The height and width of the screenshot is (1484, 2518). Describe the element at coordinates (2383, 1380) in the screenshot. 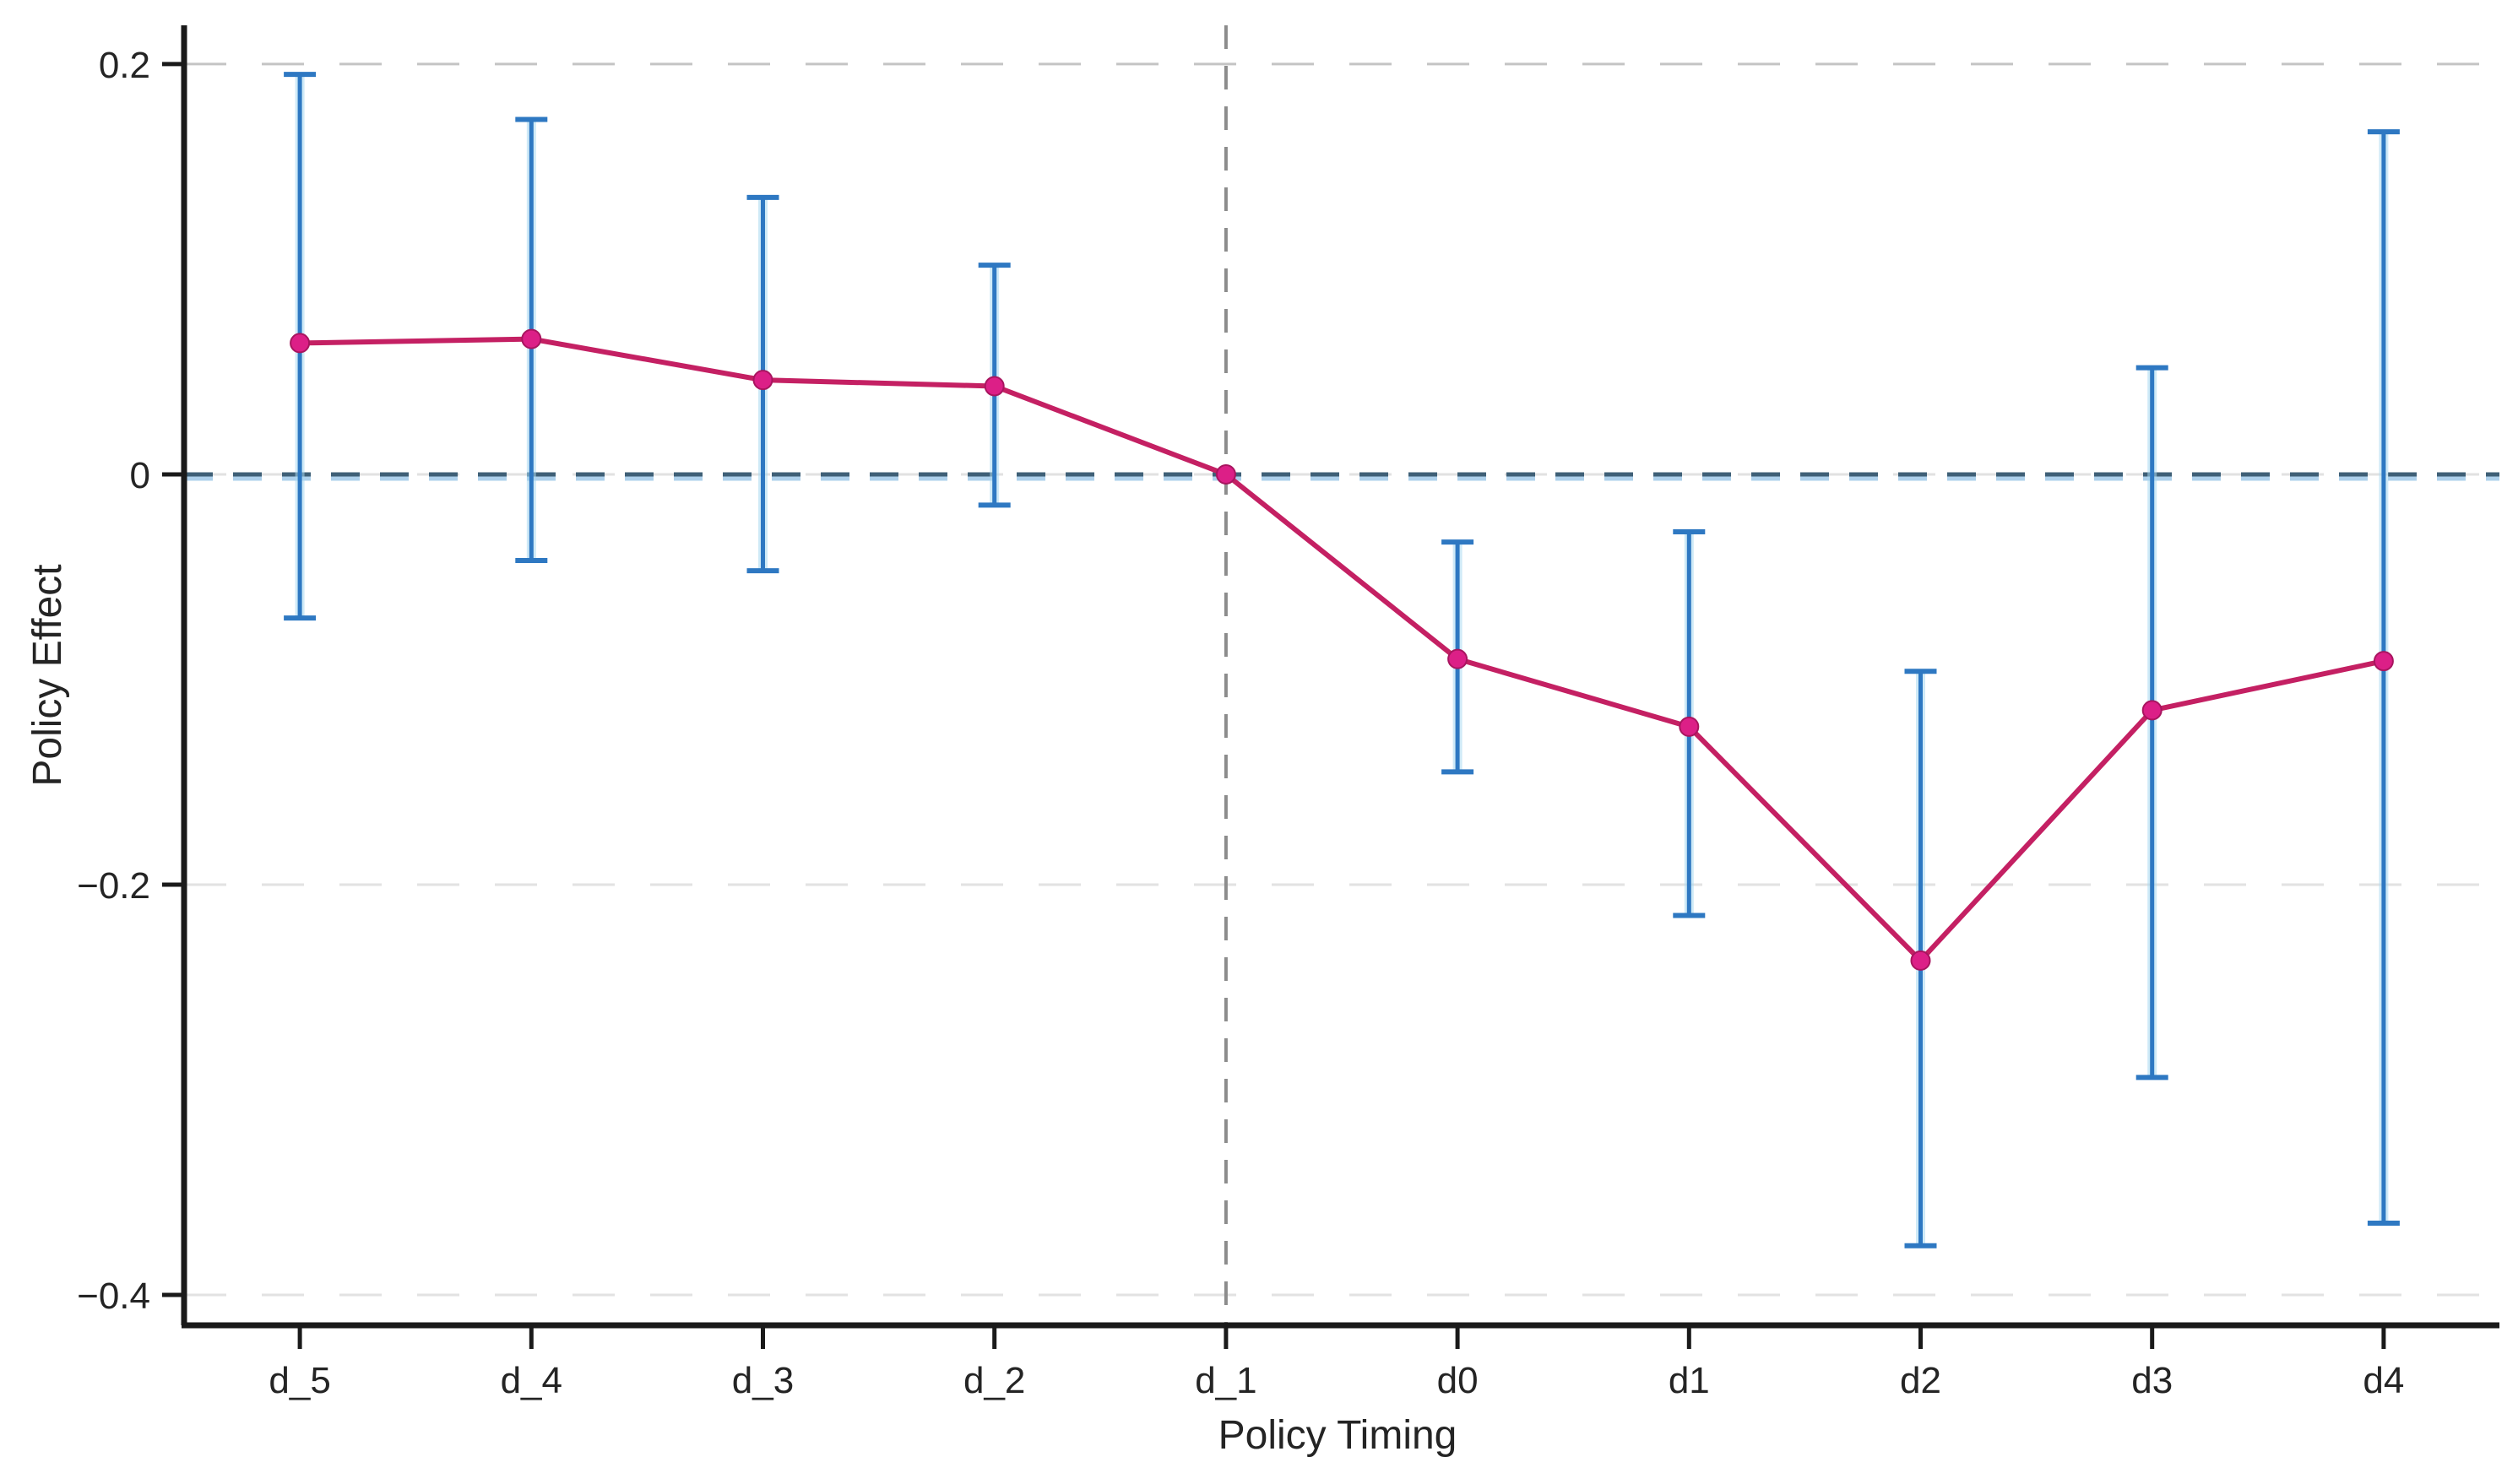

I see `x-tick-label: d4` at that location.